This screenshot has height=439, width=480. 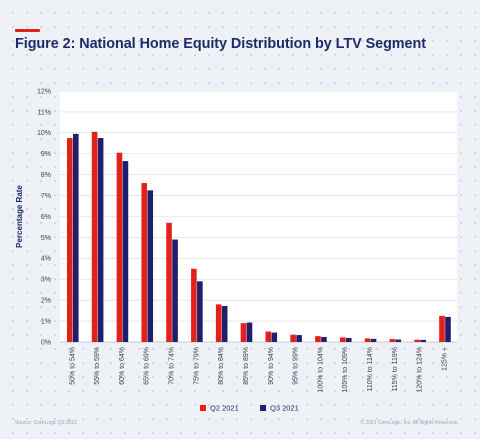 I want to click on x-tick-label: 125% +, so click(x=444, y=359).